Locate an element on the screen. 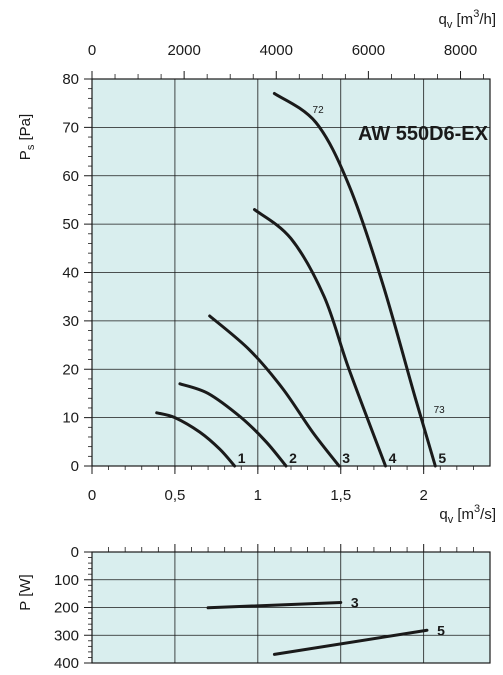  curve-label-2: 2 is located at coordinates (293, 458).